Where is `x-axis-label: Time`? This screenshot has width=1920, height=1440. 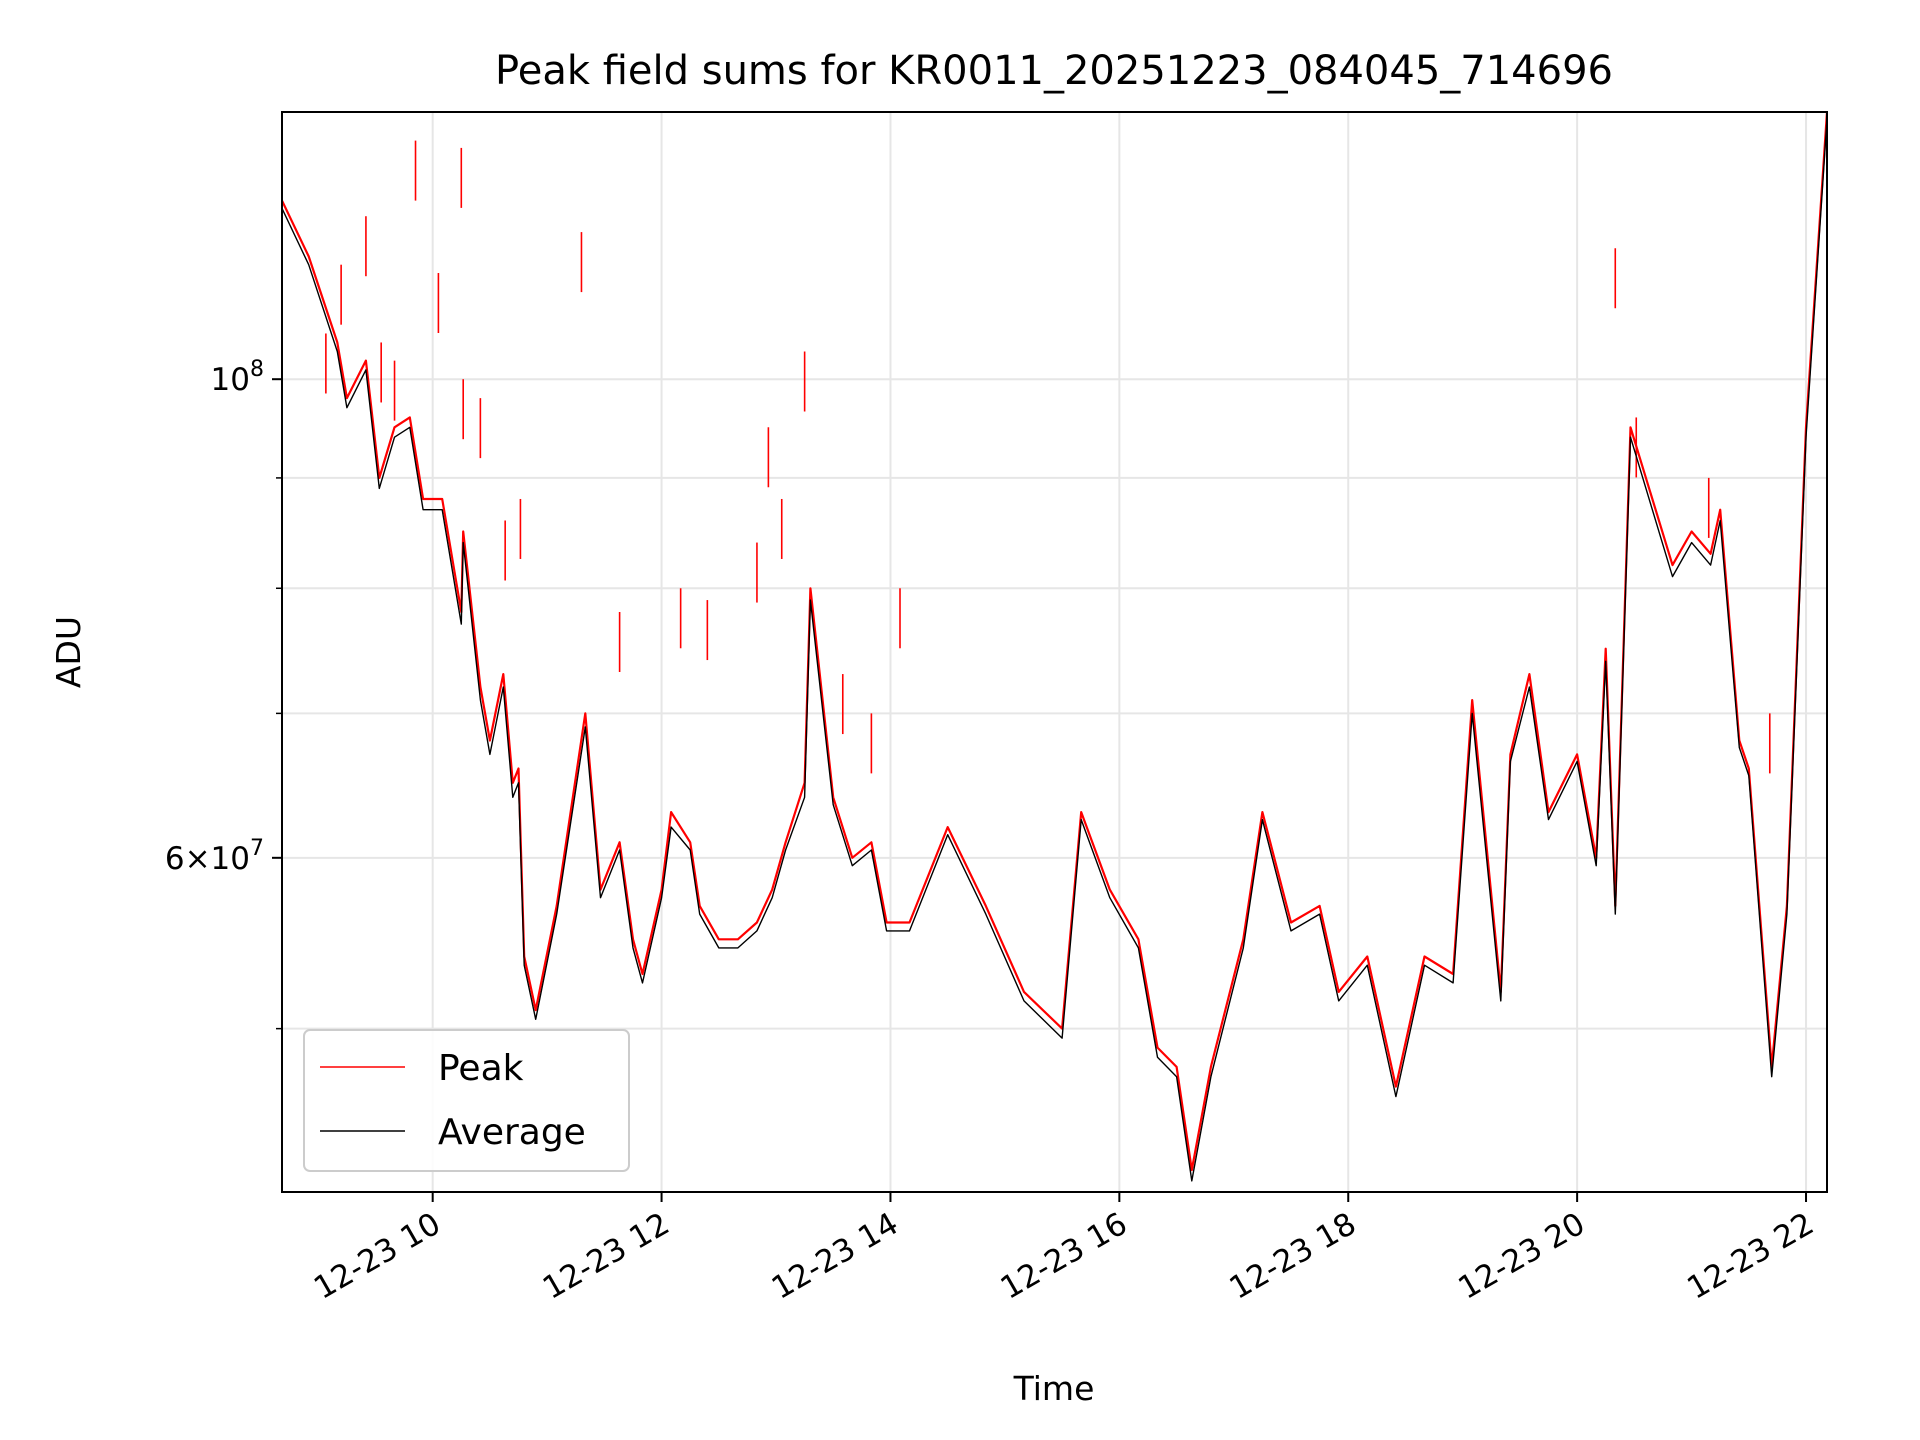 x-axis-label: Time is located at coordinates (1054, 1388).